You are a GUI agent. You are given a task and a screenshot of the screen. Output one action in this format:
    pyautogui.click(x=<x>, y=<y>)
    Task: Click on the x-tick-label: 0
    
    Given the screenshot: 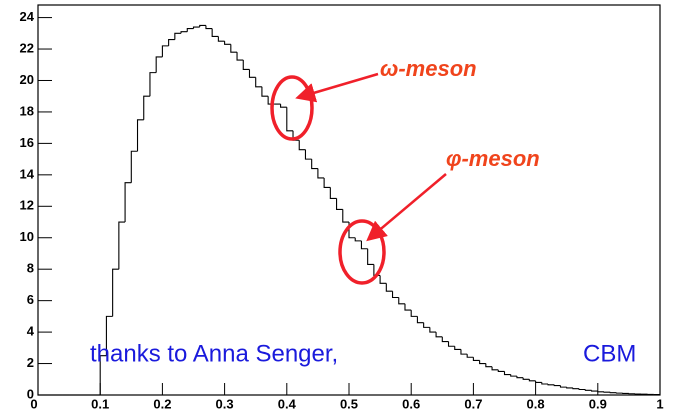 What is the action you would take?
    pyautogui.click(x=33, y=403)
    